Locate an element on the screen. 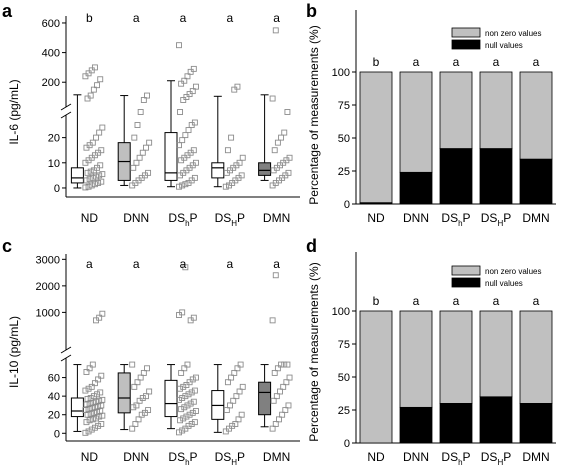  x-tick-label: DSHP is located at coordinates (496, 458).